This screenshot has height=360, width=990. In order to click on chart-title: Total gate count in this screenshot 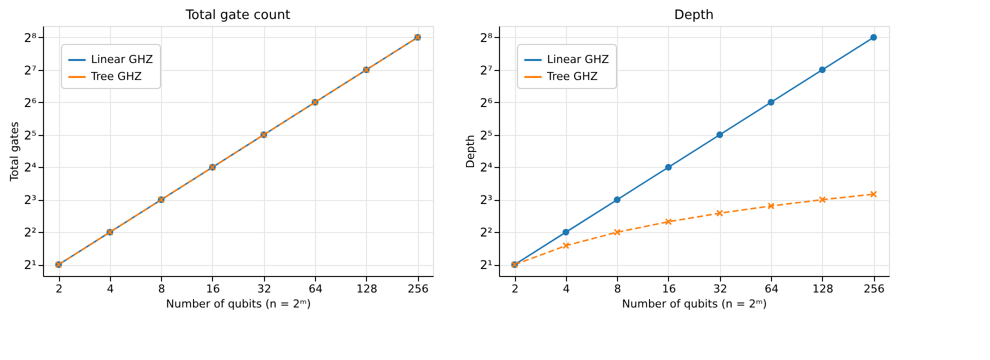, I will do `click(237, 15)`.